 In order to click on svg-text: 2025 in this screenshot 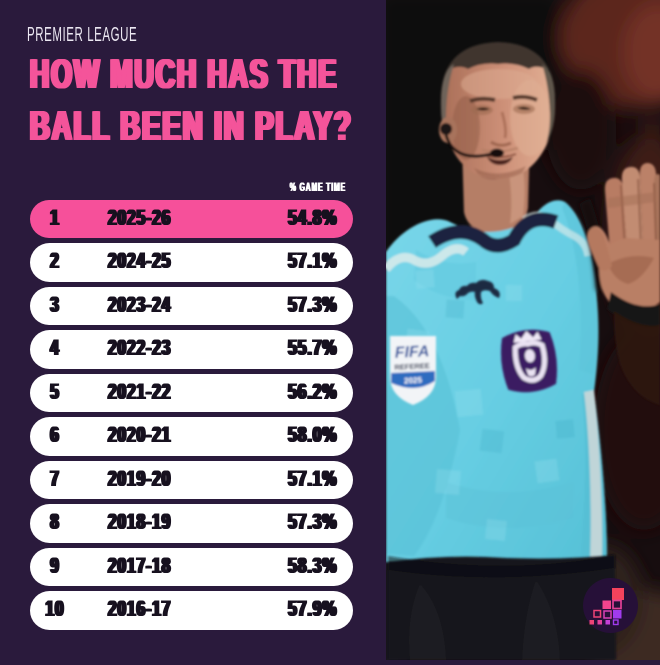, I will do `click(413, 381)`.